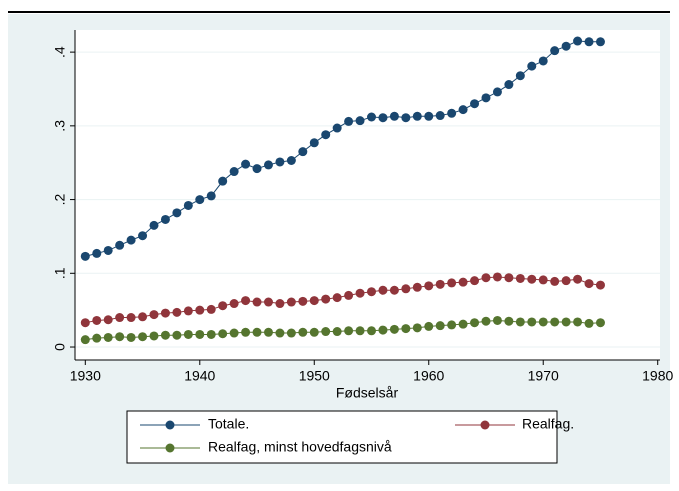  What do you see at coordinates (314, 376) in the screenshot?
I see `x-tick-label: 1950` at bounding box center [314, 376].